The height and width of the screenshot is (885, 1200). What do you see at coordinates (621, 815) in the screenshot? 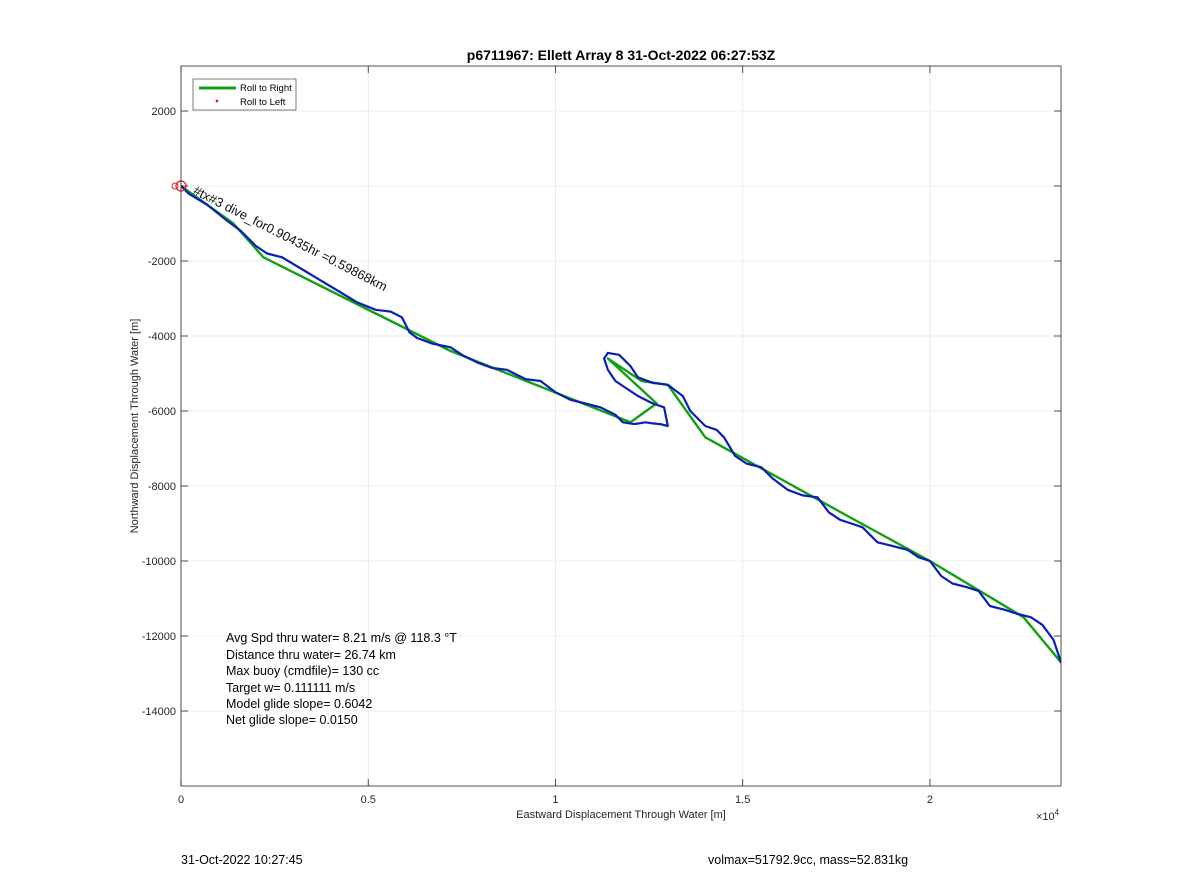
I see `x-axis-label: Eastward Displacement Through Water [m]` at bounding box center [621, 815].